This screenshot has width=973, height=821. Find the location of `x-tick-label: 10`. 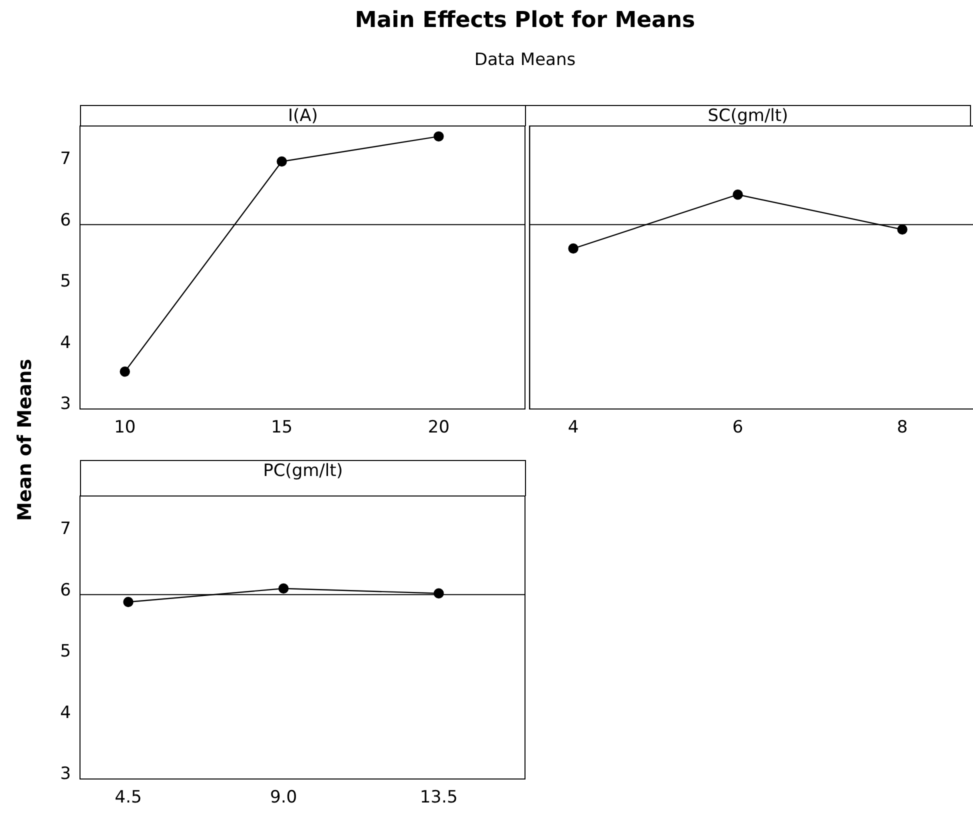

x-tick-label: 10 is located at coordinates (125, 428).